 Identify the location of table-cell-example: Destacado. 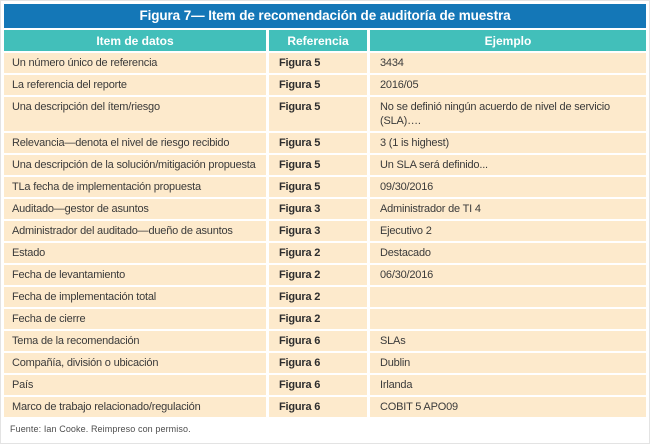
(508, 253).